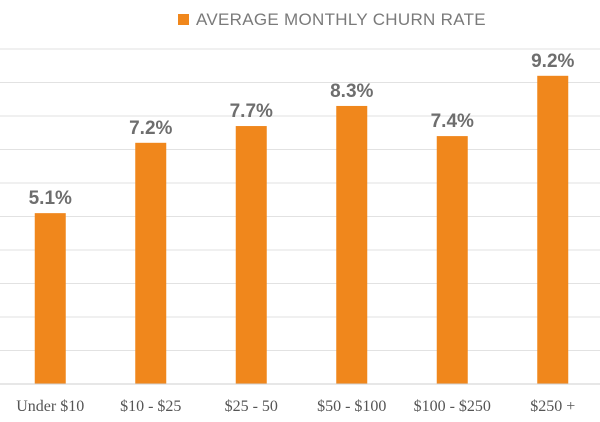 This screenshot has height=422, width=600. Describe the element at coordinates (351, 406) in the screenshot. I see `x-tick-label: $50 - $100` at that location.